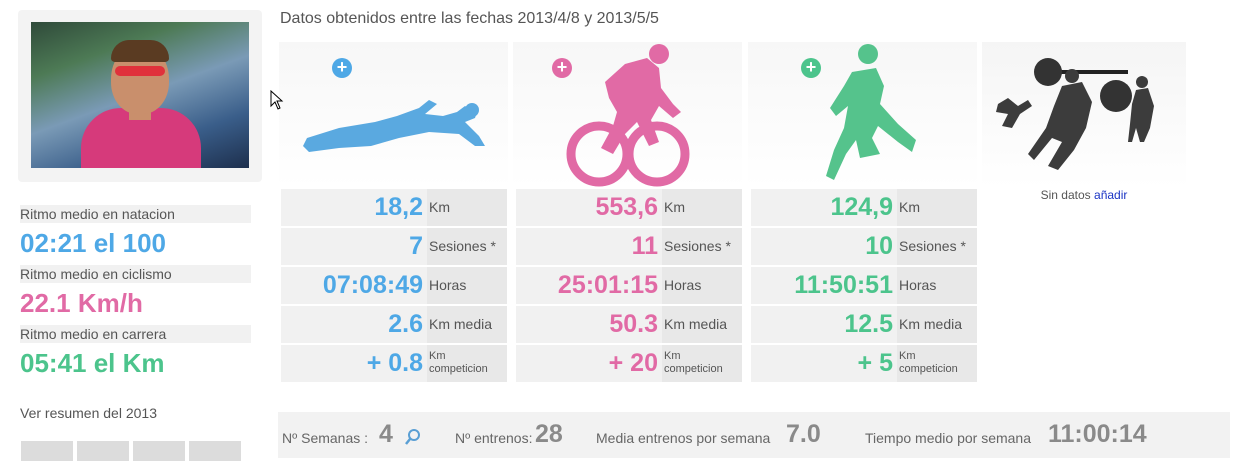  I want to click on add-weights-link: añadir, so click(1111, 195).